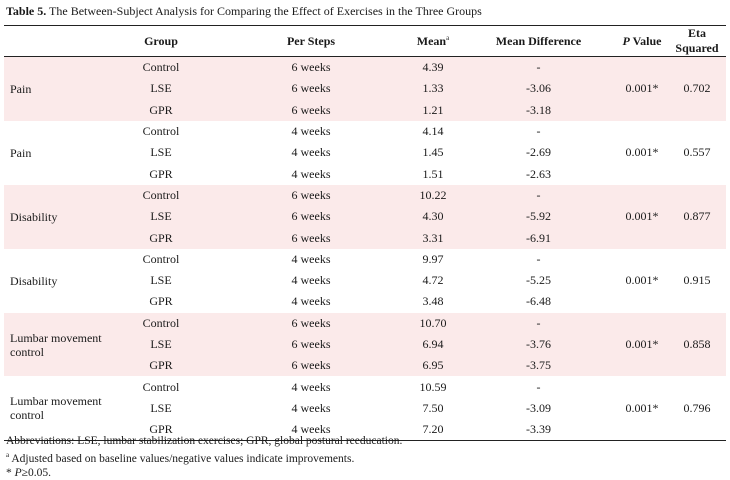 The image size is (730, 480). What do you see at coordinates (18, 472) in the screenshot?
I see `footnote-p-italic: P` at bounding box center [18, 472].